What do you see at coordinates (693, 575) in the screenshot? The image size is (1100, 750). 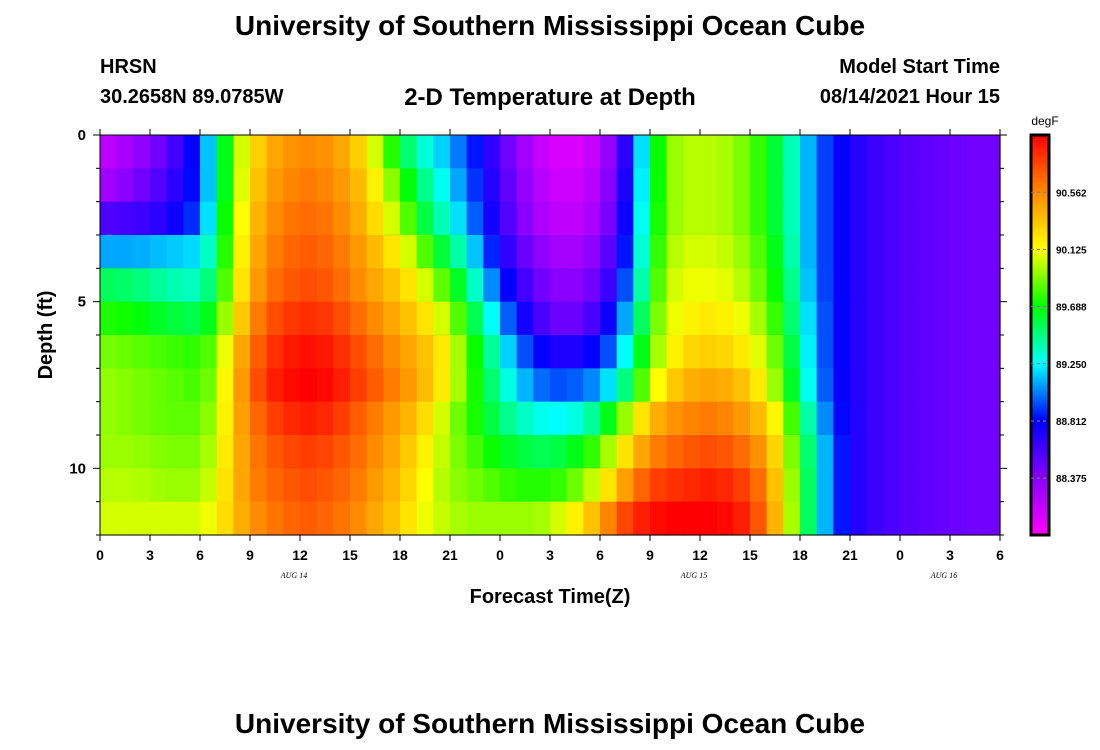 I see `date-label: AUG 15` at bounding box center [693, 575].